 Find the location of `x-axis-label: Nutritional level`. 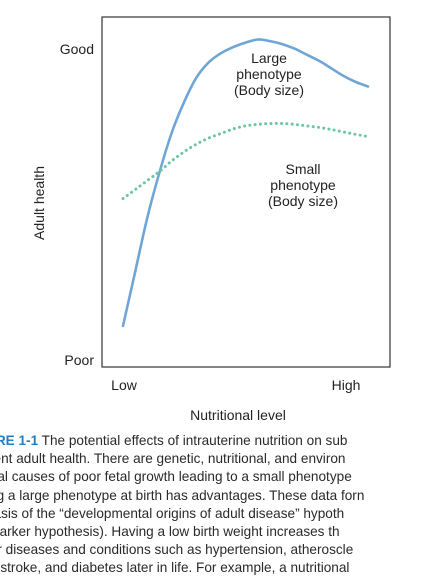

x-axis-label: Nutritional level is located at coordinates (238, 413).